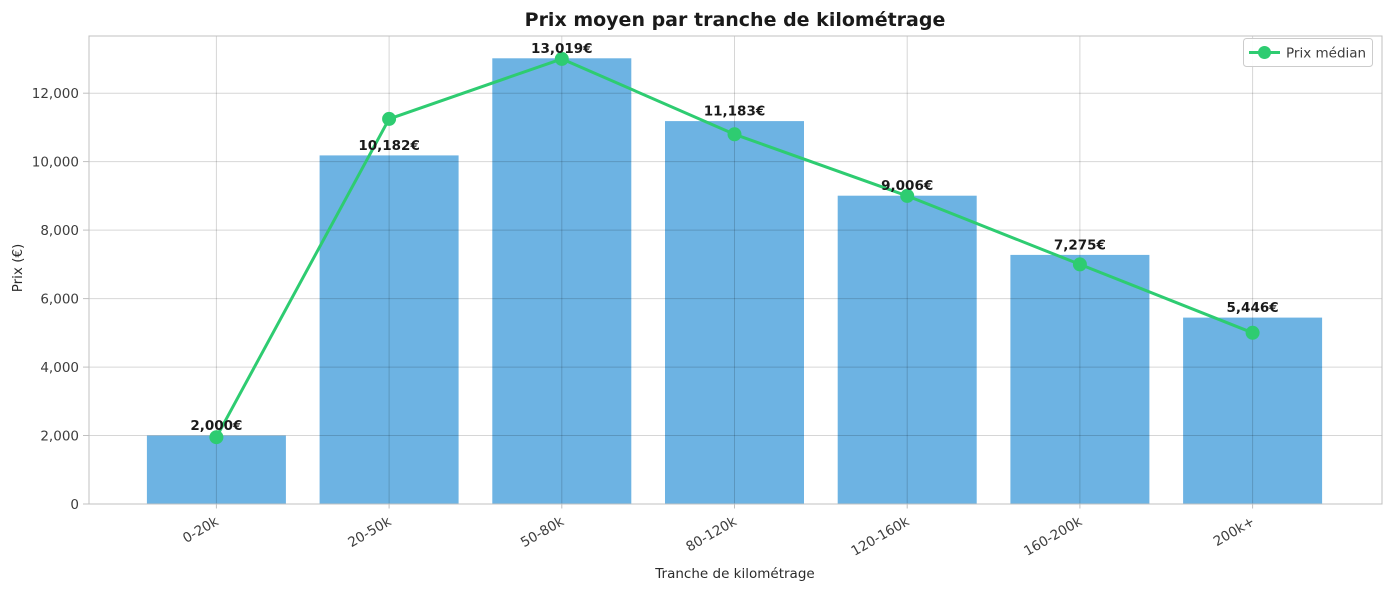  What do you see at coordinates (1253, 410) in the screenshot?
I see `bar-200k+` at bounding box center [1253, 410].